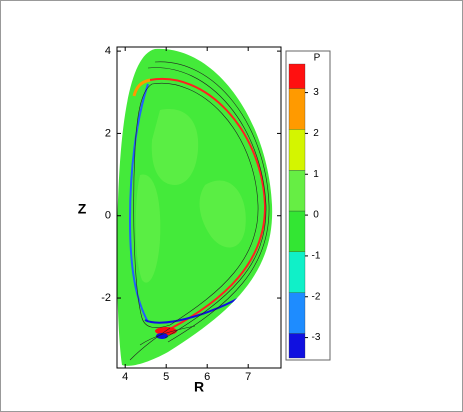  I want to click on colorbar-tick-label: 2, so click(316, 133).